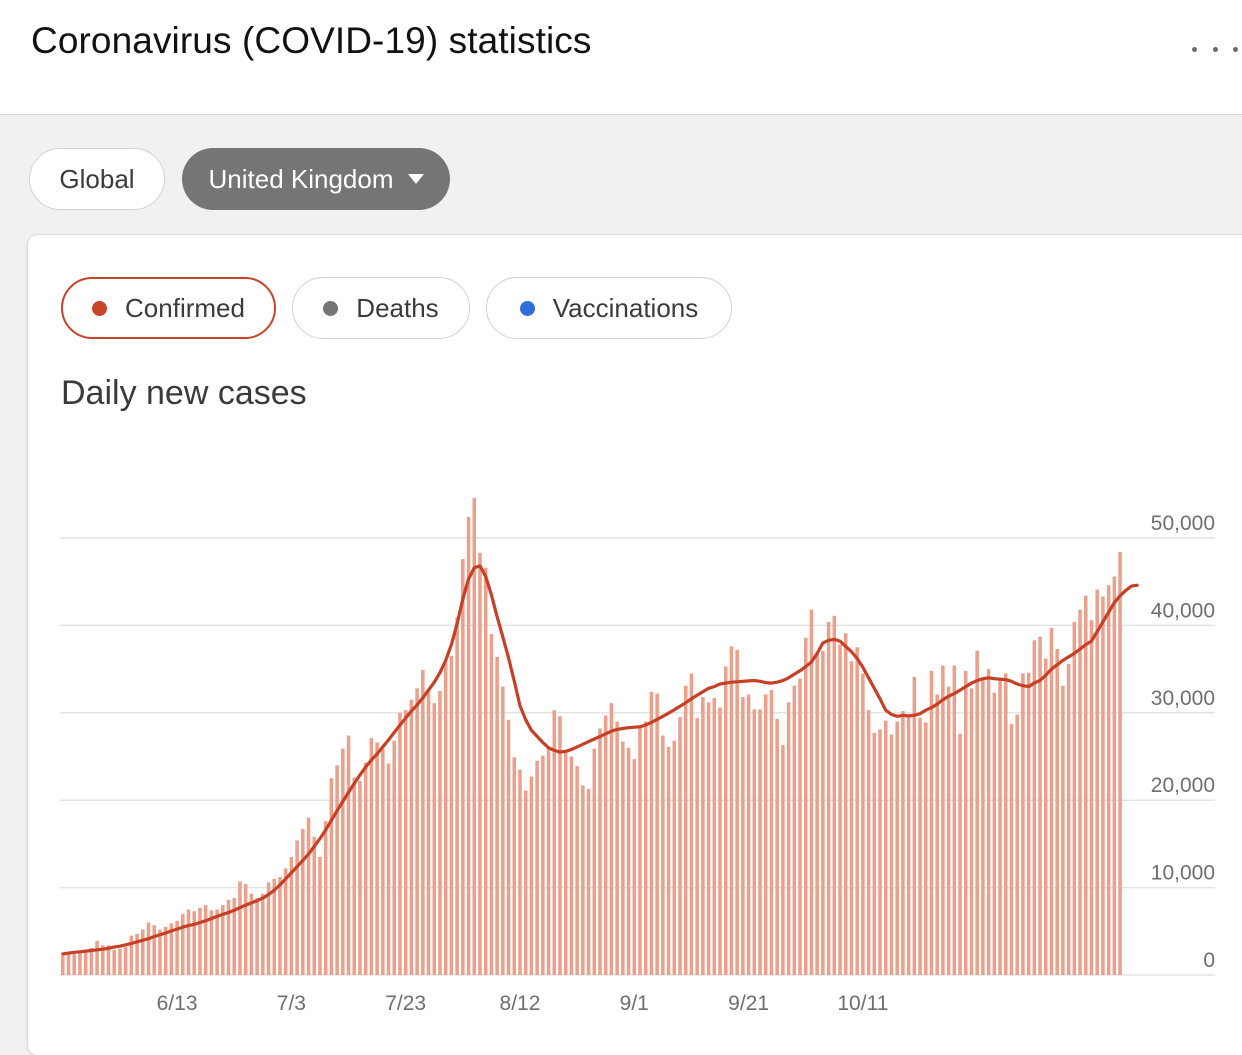 The image size is (1242, 1055). Describe the element at coordinates (100, 308) in the screenshot. I see `confirmed-dot-icon` at that location.